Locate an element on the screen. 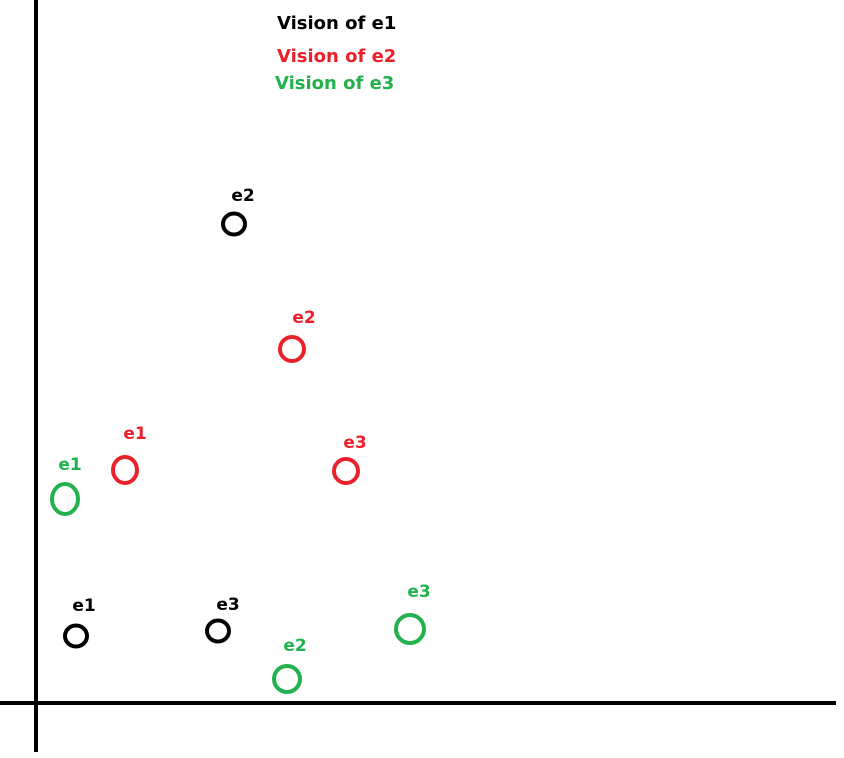 The image size is (844, 758). vision-e2-point-e1: e1 is located at coordinates (129, 454).